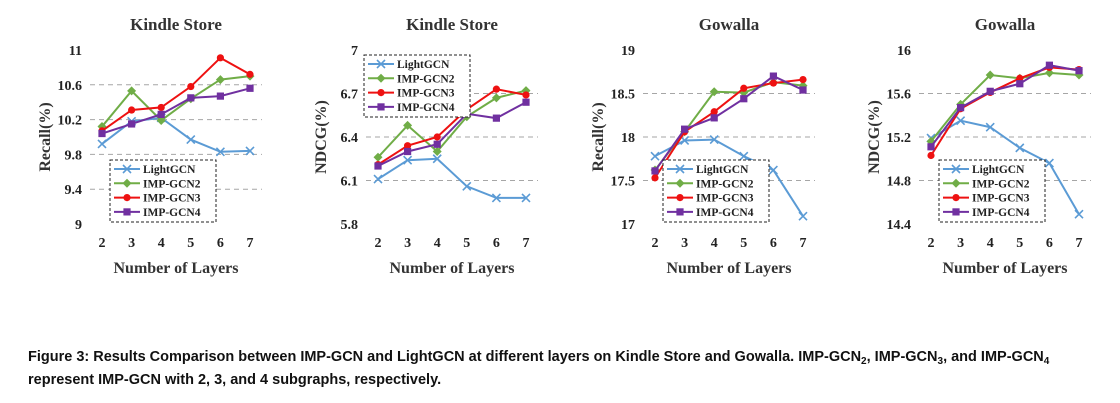 The image size is (1120, 403). I want to click on series-imp-gcn2, so click(176, 101).